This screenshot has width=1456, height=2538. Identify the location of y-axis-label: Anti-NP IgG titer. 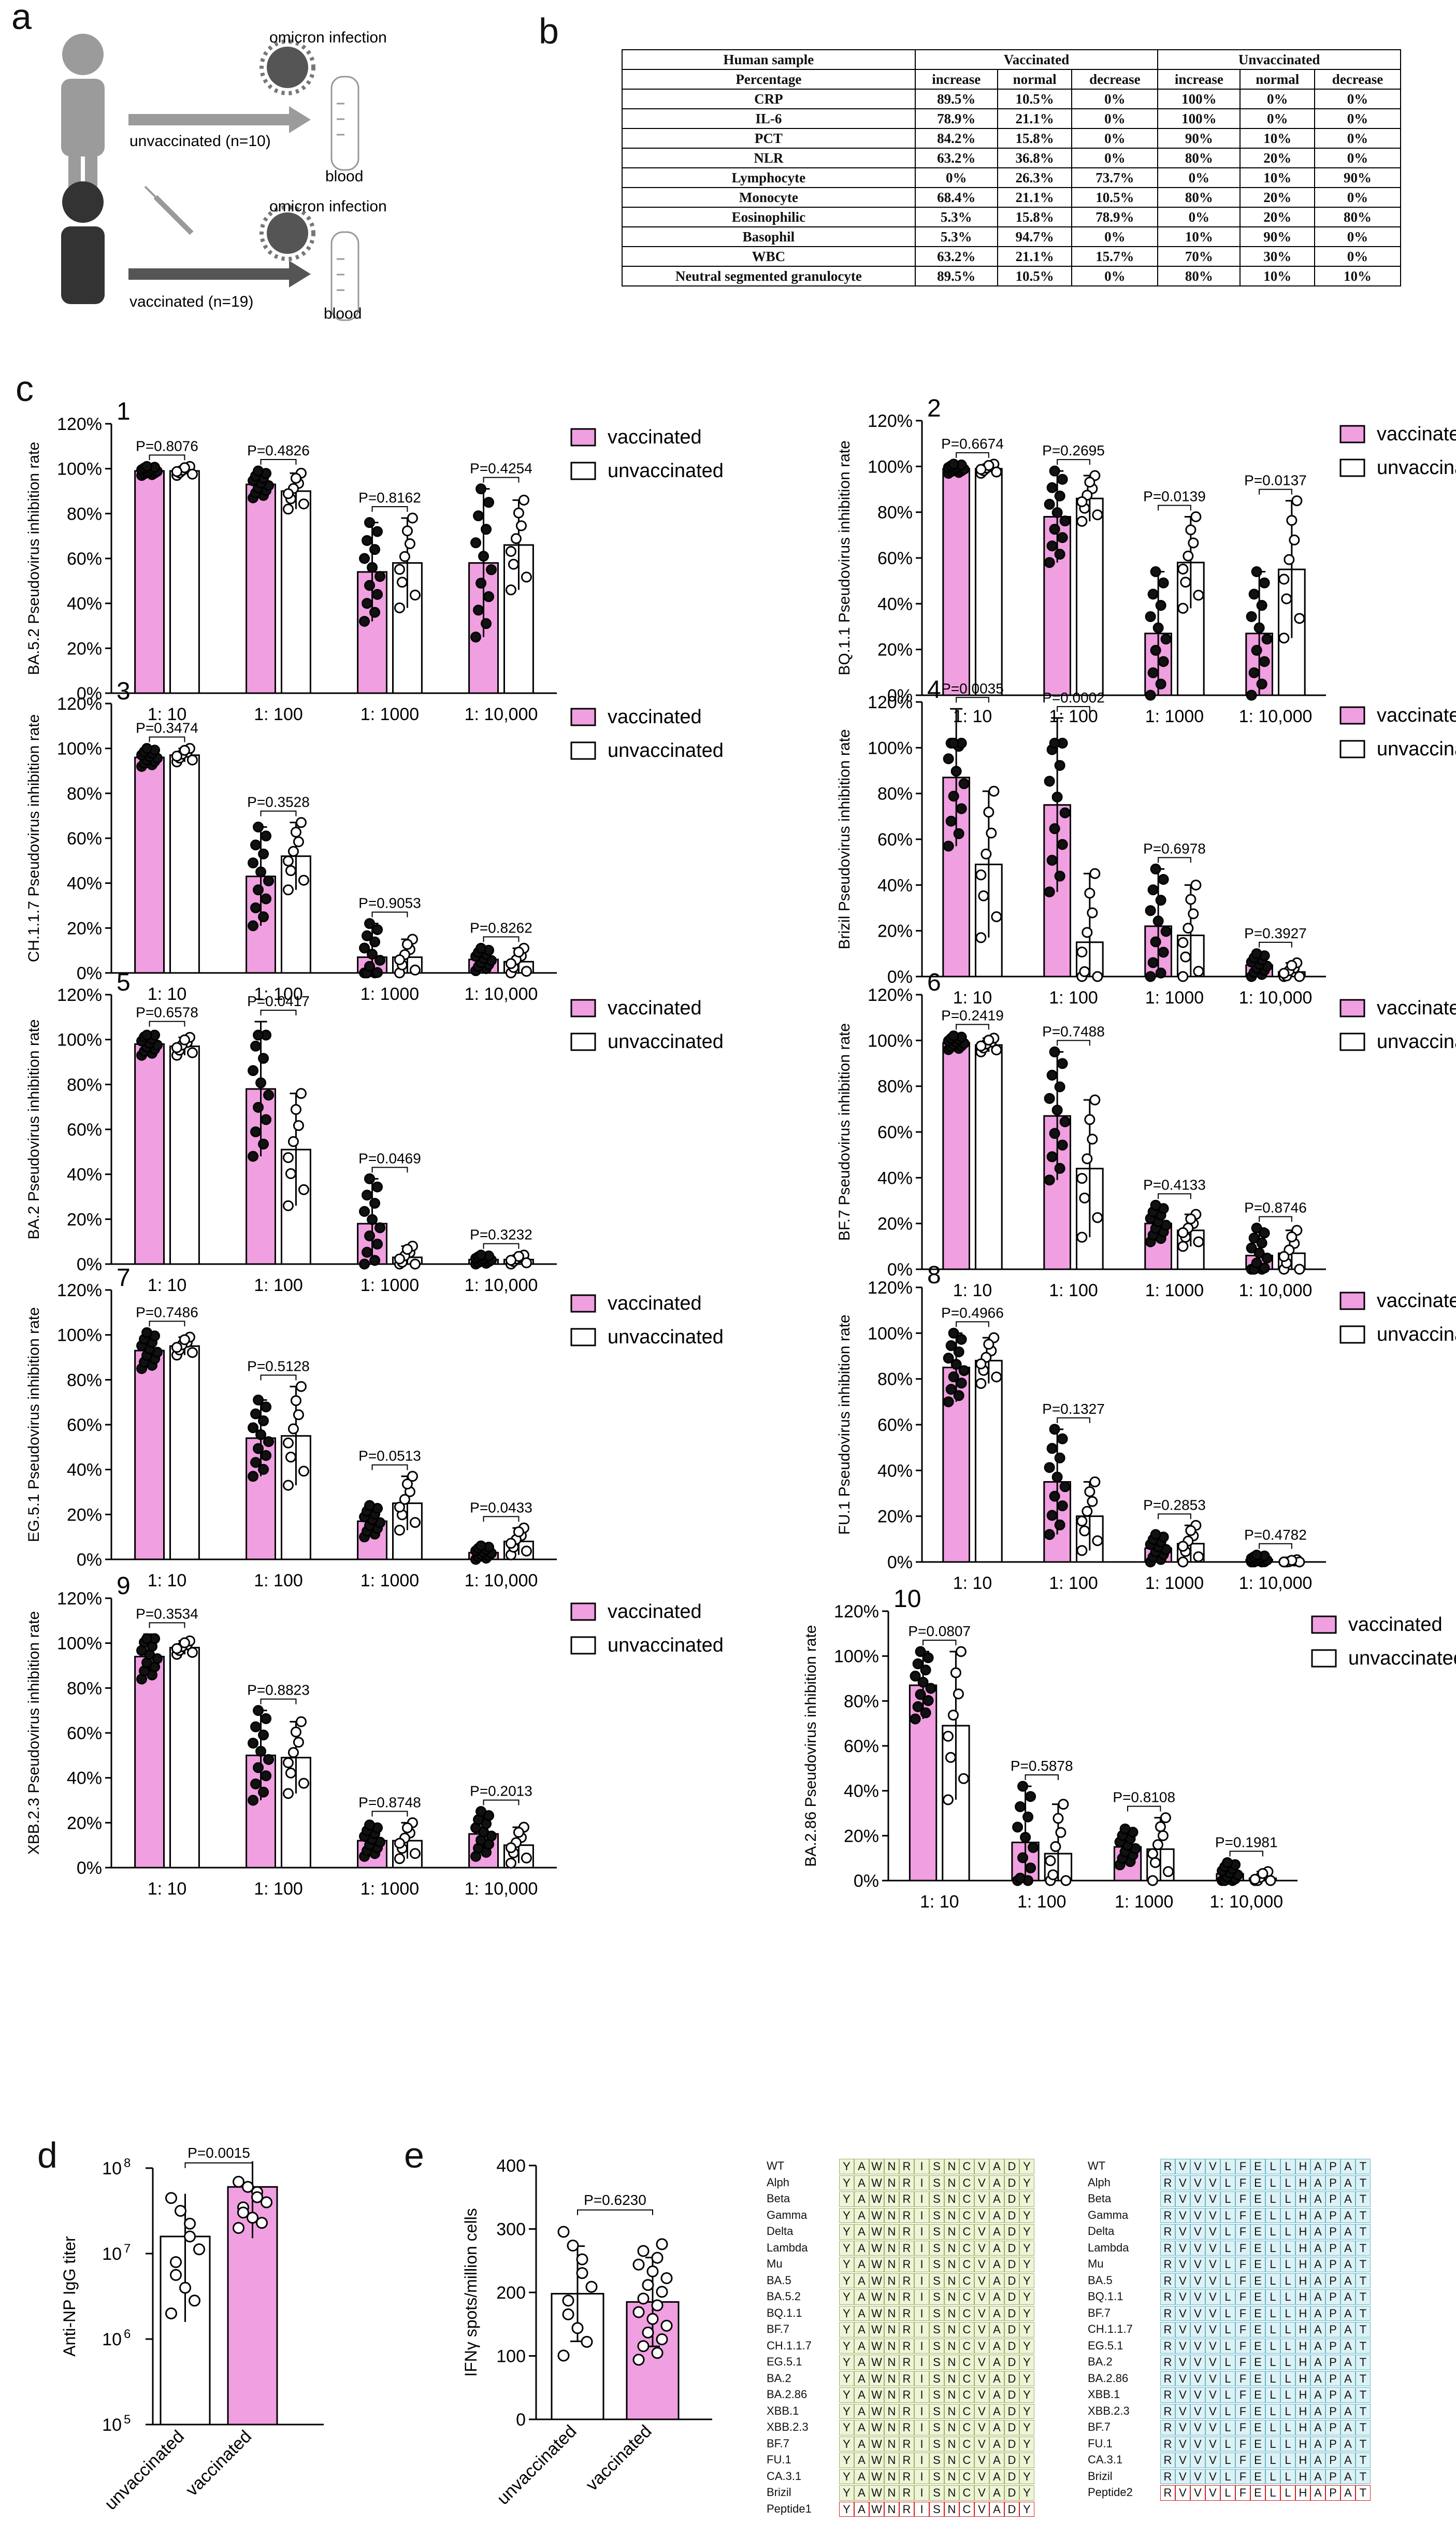
(69, 2296).